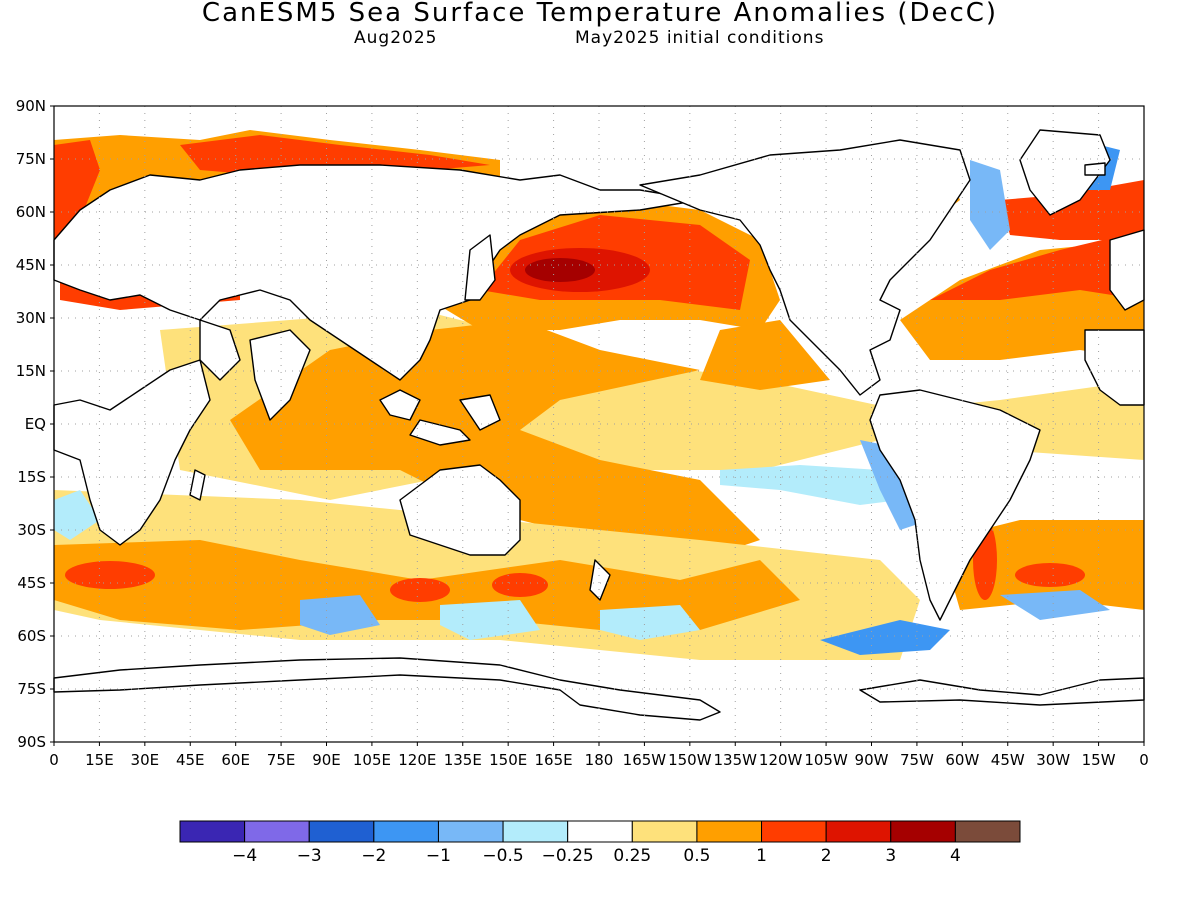 The height and width of the screenshot is (900, 1200). What do you see at coordinates (554, 760) in the screenshot?
I see `lon-label: 165E` at bounding box center [554, 760].